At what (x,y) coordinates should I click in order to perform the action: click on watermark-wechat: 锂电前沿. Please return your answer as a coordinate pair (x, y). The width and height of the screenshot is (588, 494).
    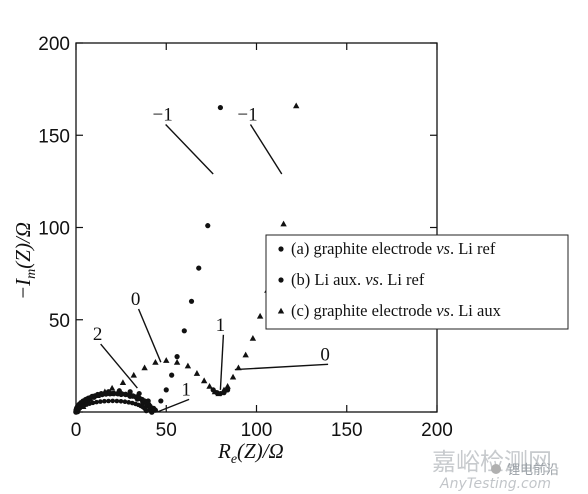
    Looking at the image, I should click on (533, 470).